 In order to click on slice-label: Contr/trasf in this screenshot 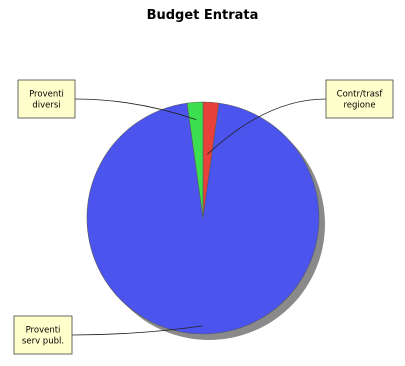, I will do `click(360, 95)`.